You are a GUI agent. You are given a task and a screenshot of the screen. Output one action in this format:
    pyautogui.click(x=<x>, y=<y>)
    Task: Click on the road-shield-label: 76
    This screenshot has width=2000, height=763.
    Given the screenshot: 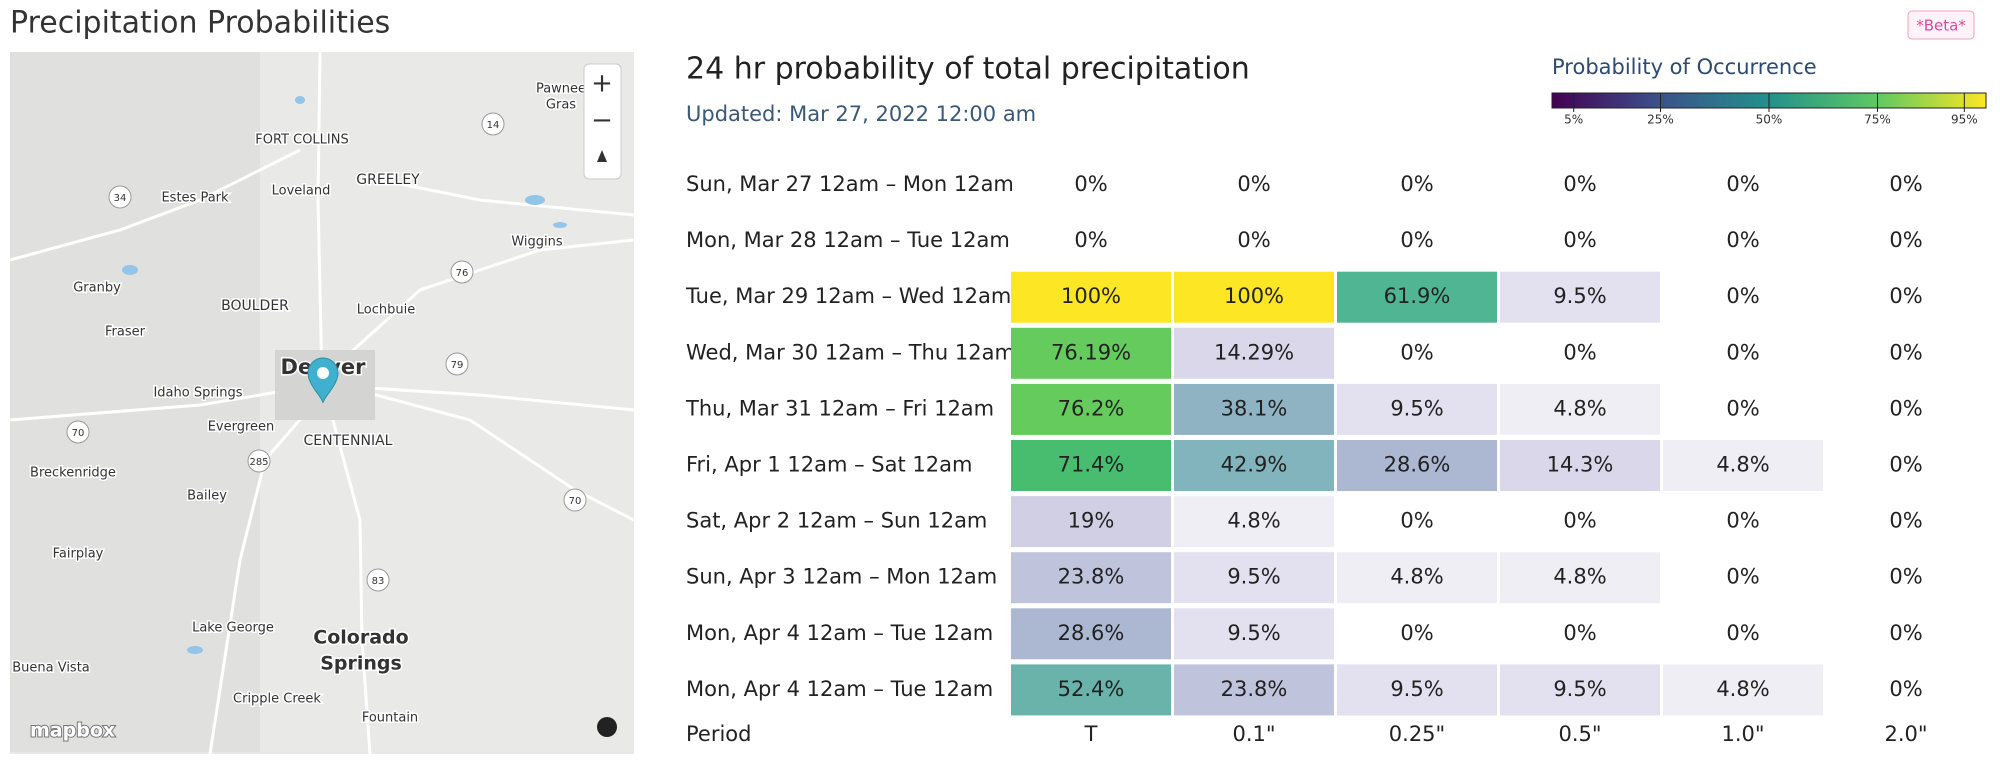 What is the action you would take?
    pyautogui.click(x=462, y=273)
    